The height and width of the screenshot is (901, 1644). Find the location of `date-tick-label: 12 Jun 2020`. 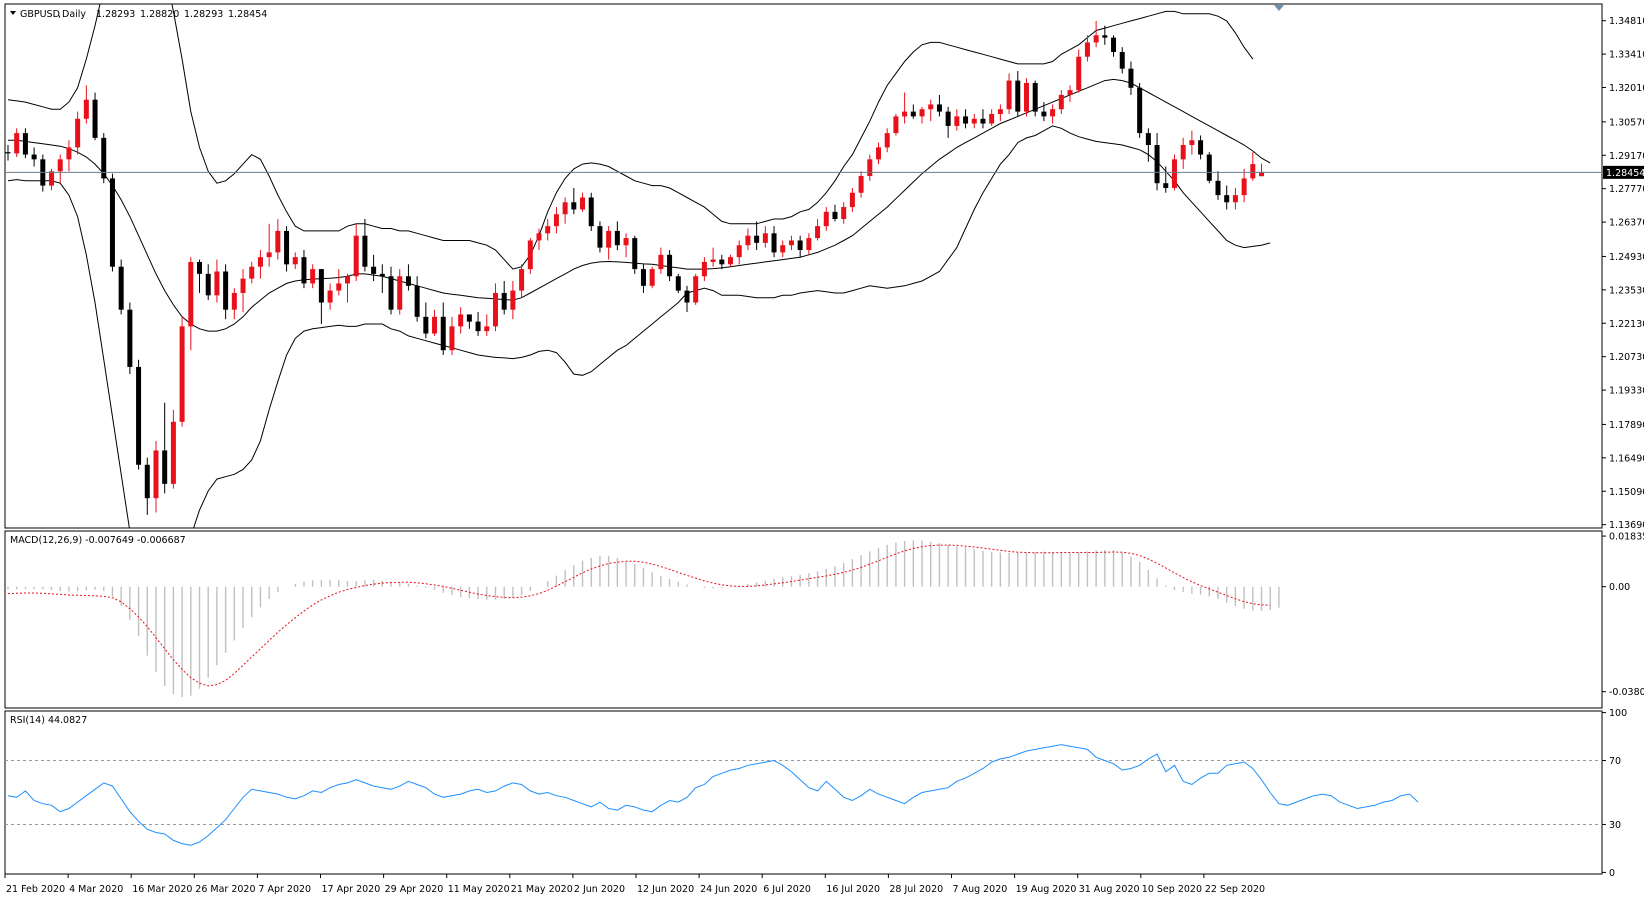

date-tick-label: 12 Jun 2020 is located at coordinates (665, 889).